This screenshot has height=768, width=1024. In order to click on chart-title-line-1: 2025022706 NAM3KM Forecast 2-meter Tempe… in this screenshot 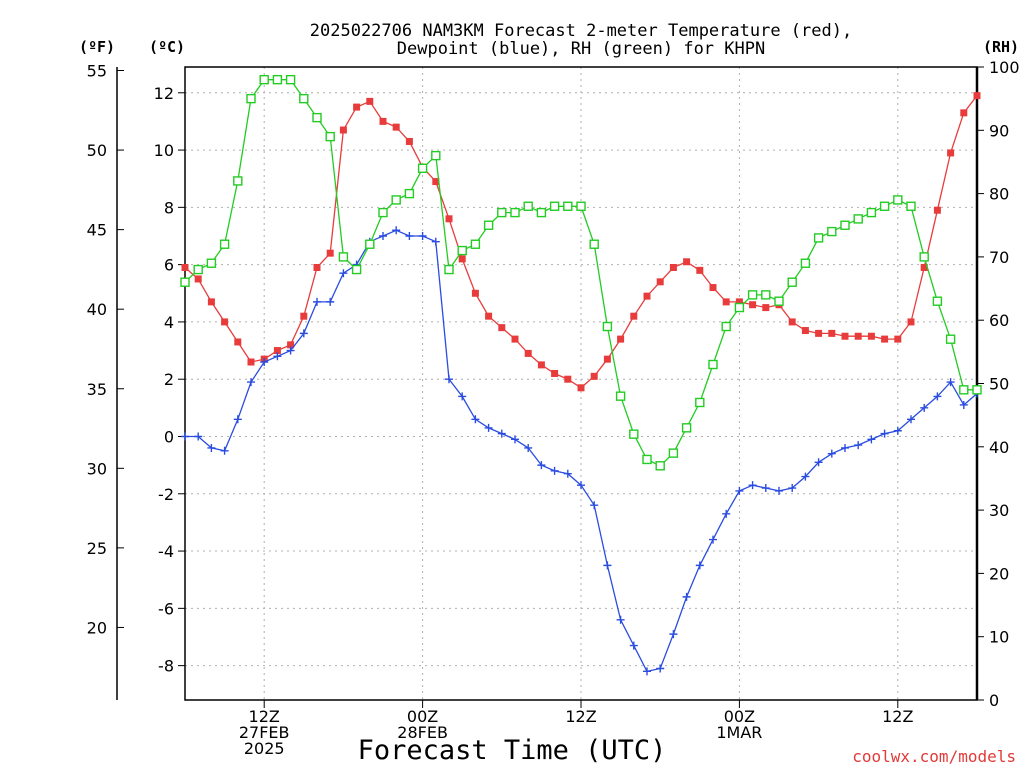, I will do `click(581, 31)`.